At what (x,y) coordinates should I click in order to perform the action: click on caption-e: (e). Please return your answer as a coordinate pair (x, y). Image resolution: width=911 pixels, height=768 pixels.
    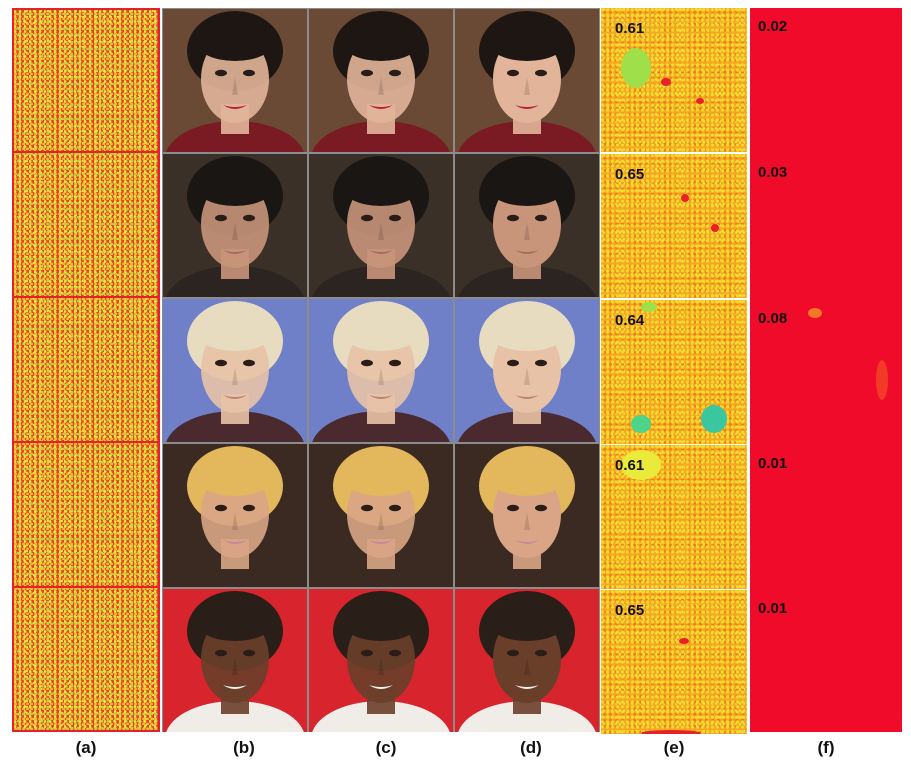
    Looking at the image, I should click on (674, 747).